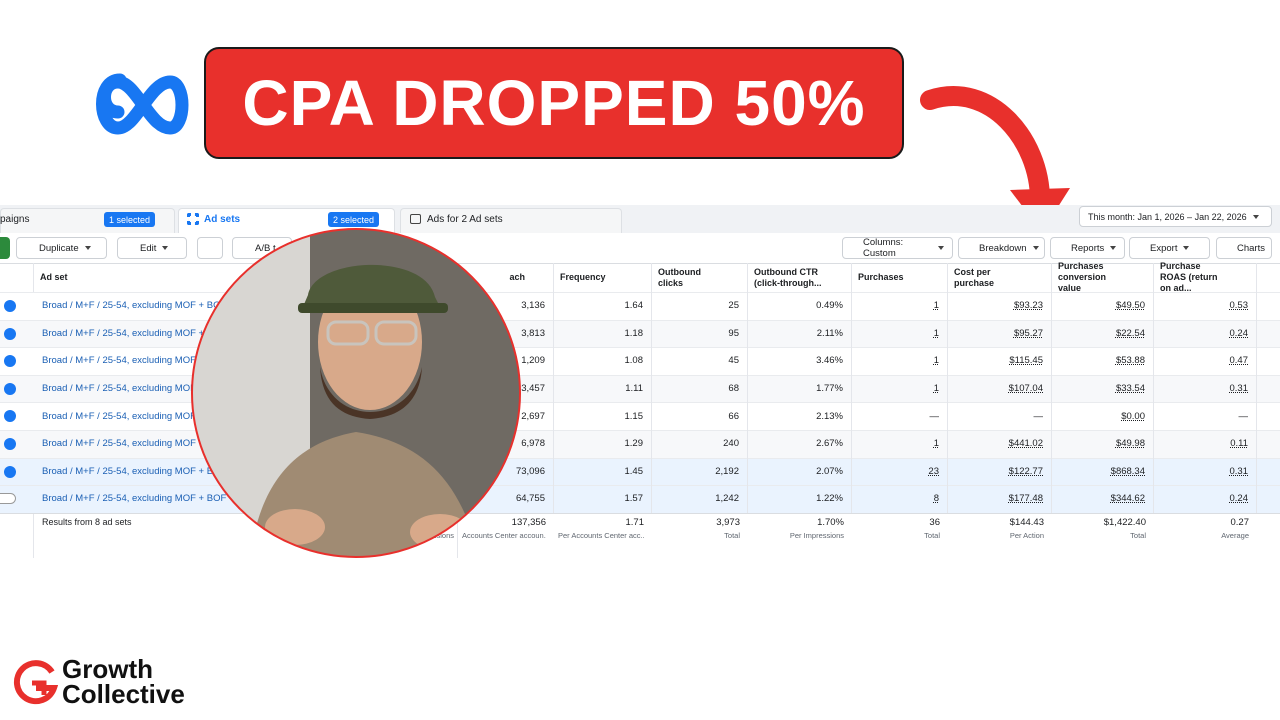  Describe the element at coordinates (511, 220) in the screenshot. I see `tab` at that location.